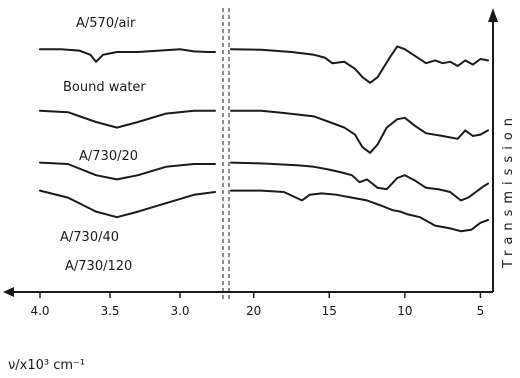  What do you see at coordinates (253, 311) in the screenshot?
I see `tick-label-right-0: 20` at bounding box center [253, 311].